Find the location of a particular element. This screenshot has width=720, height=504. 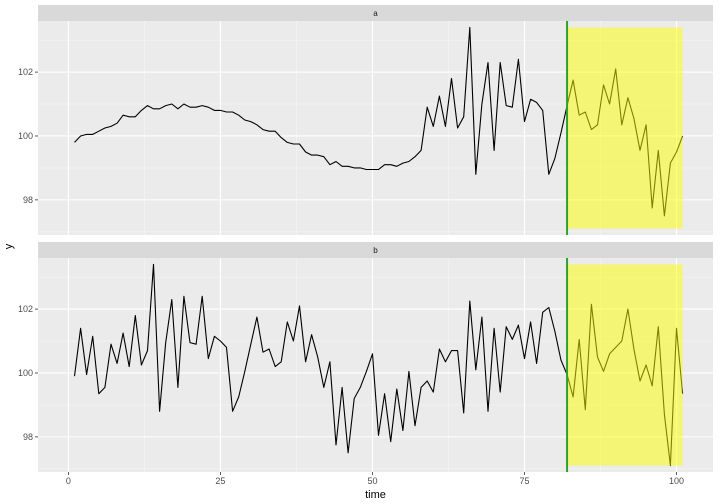

x-tick-label: 75 is located at coordinates (524, 481).